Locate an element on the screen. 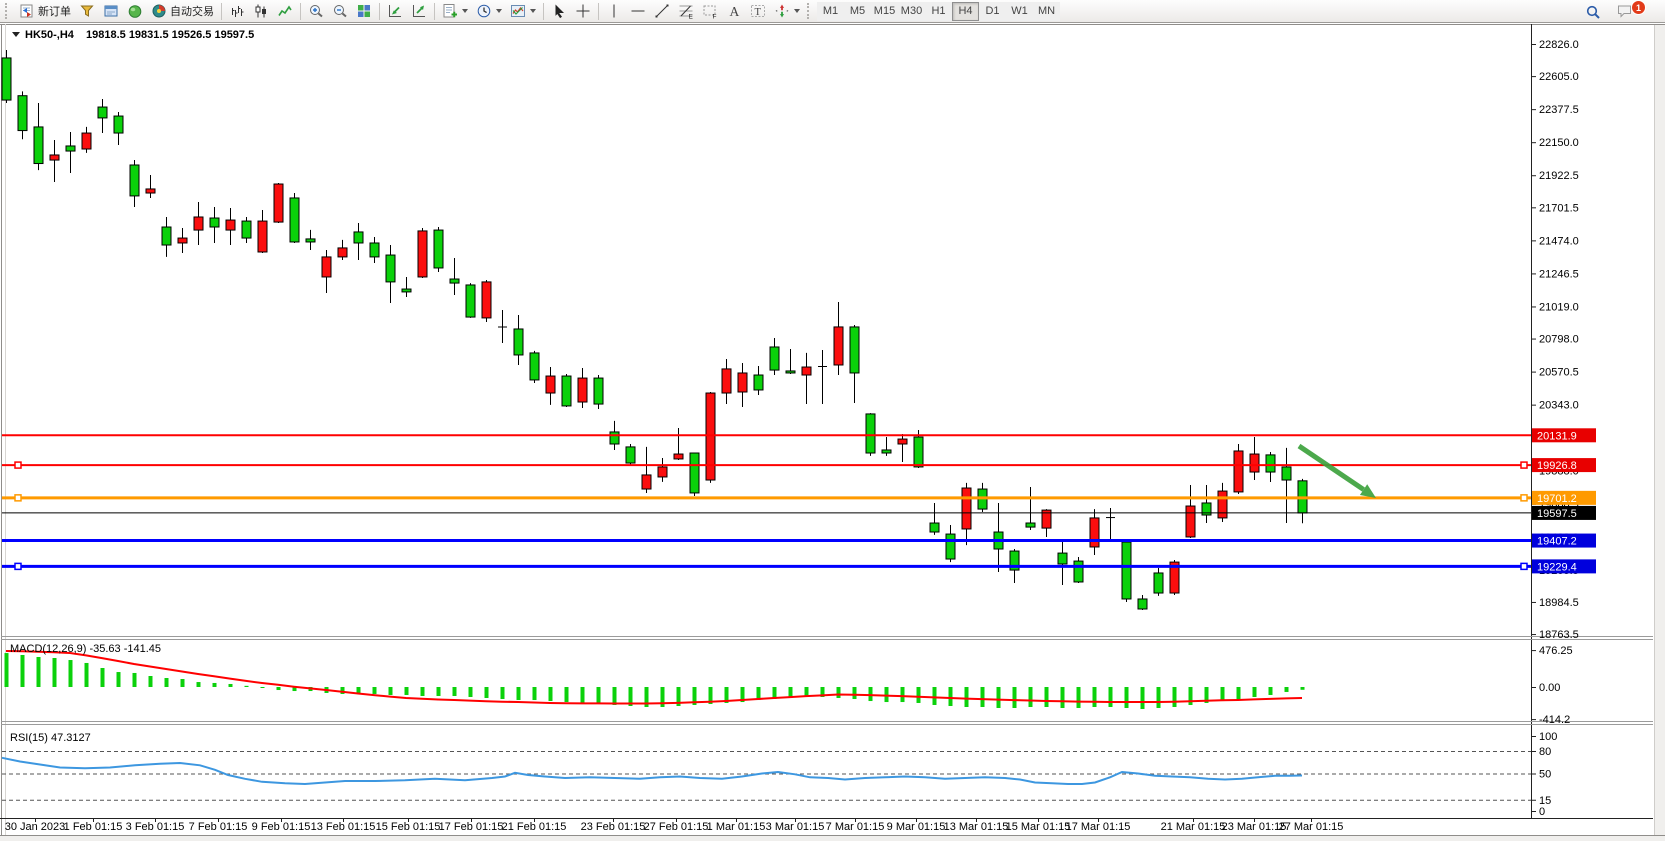 This screenshot has height=841, width=1665. toolbar-button-new-chart is located at coordinates (455, 11).